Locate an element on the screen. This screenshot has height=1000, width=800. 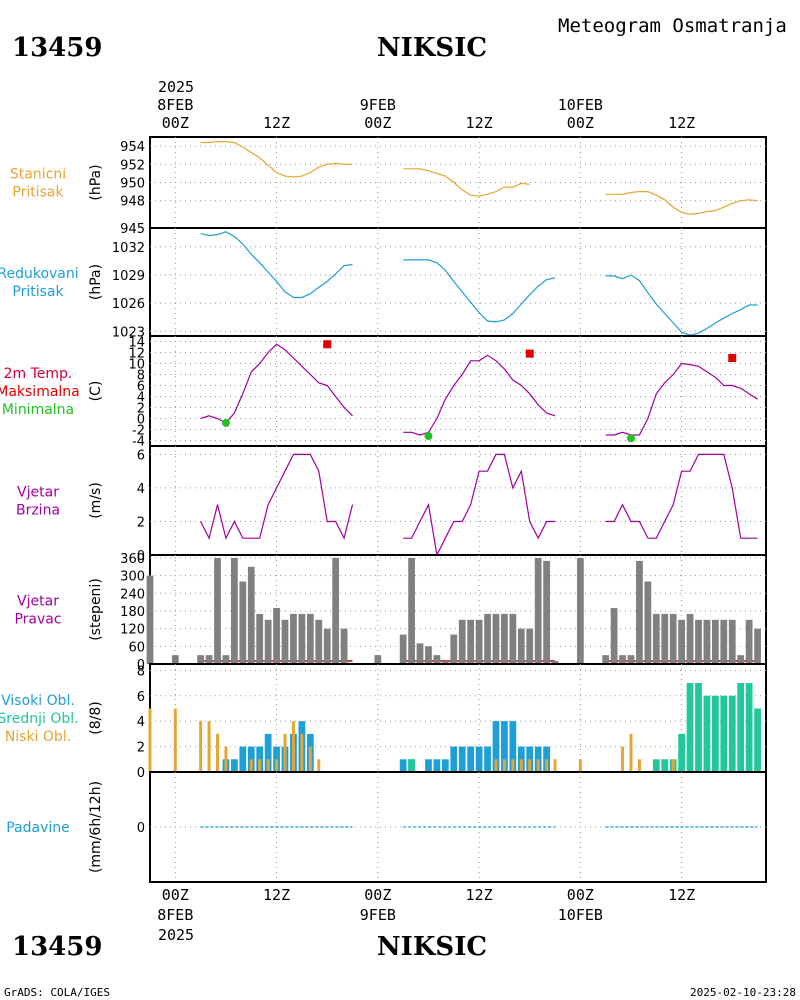
y-tick-label: 120 is located at coordinates (132, 630).